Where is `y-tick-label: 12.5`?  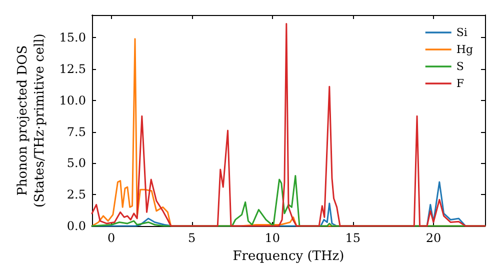 y-tick-label: 12.5 is located at coordinates (72, 69).